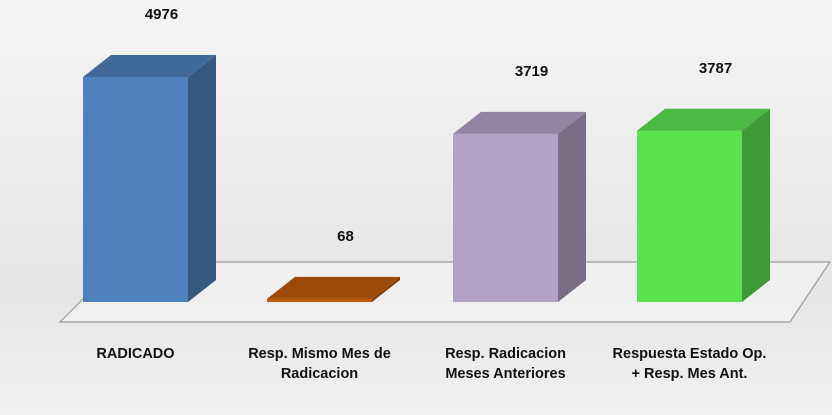 This screenshot has height=415, width=832. What do you see at coordinates (135, 354) in the screenshot?
I see `x-tick-label: RADICADO` at bounding box center [135, 354].